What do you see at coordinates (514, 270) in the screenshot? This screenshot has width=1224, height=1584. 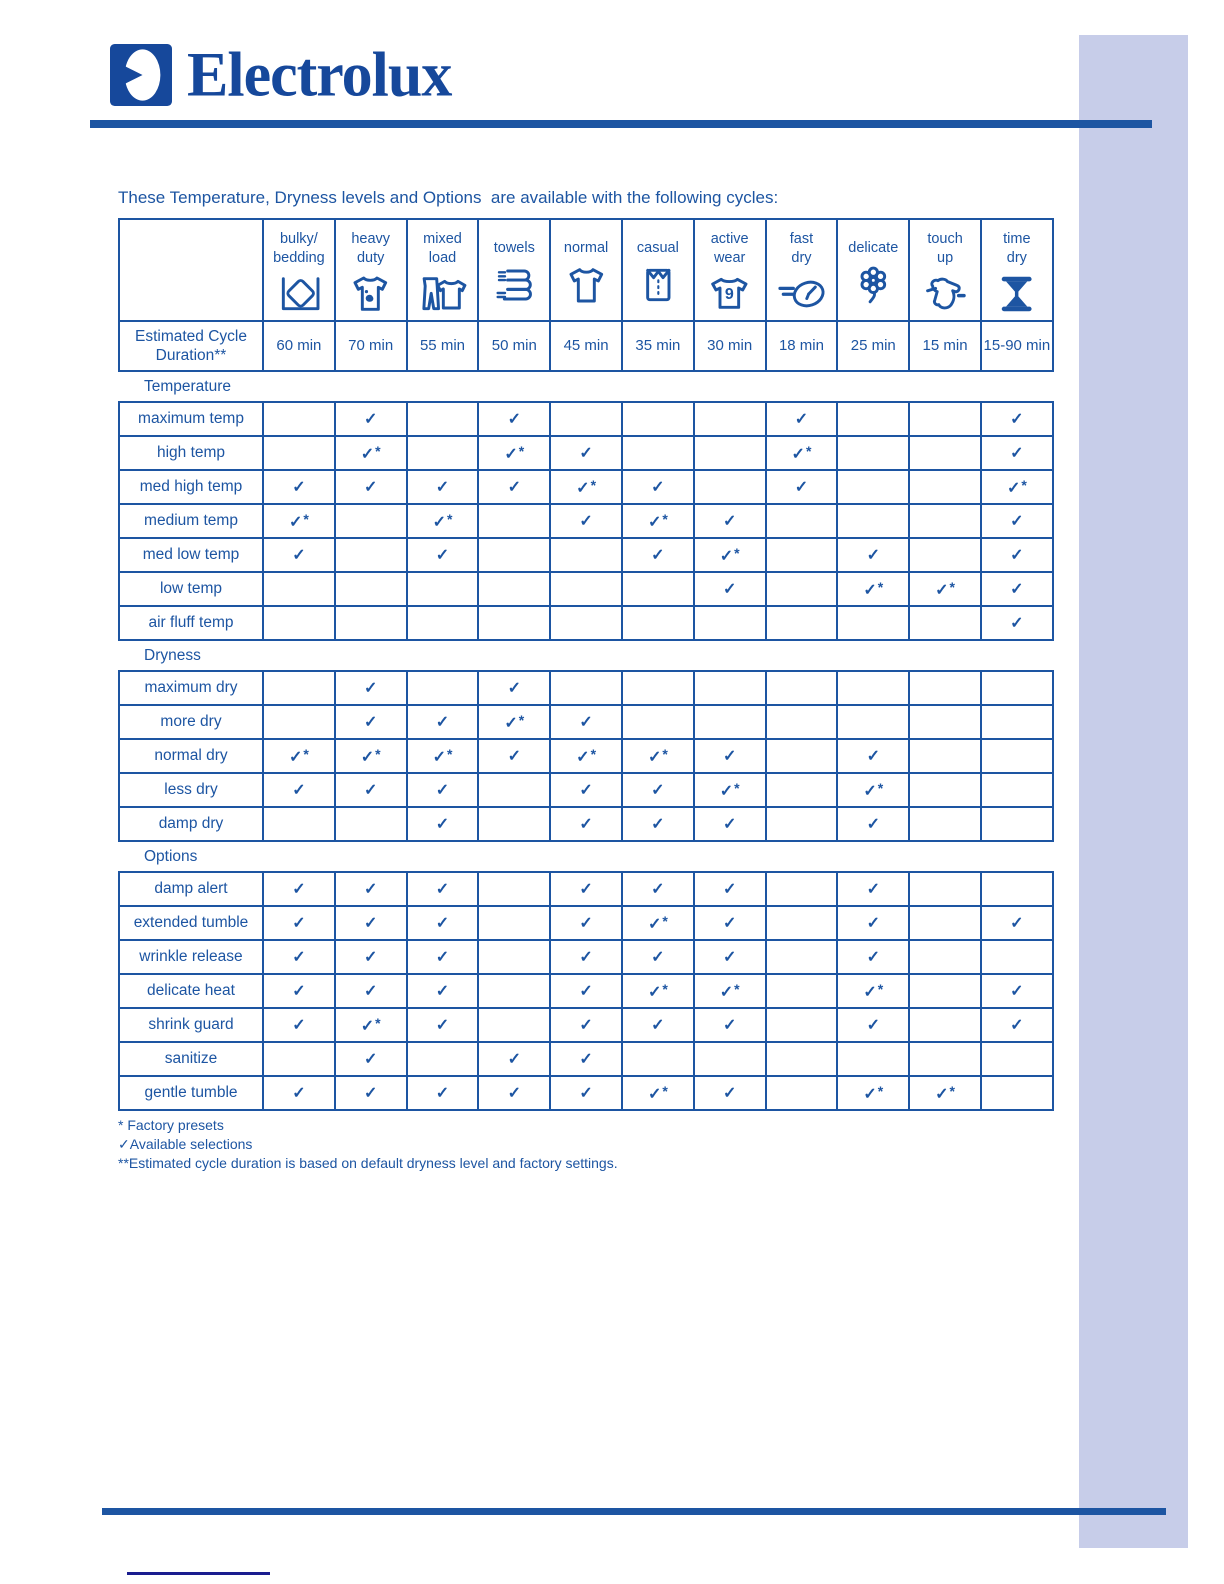 I see `cycle-column-towels: towels` at bounding box center [514, 270].